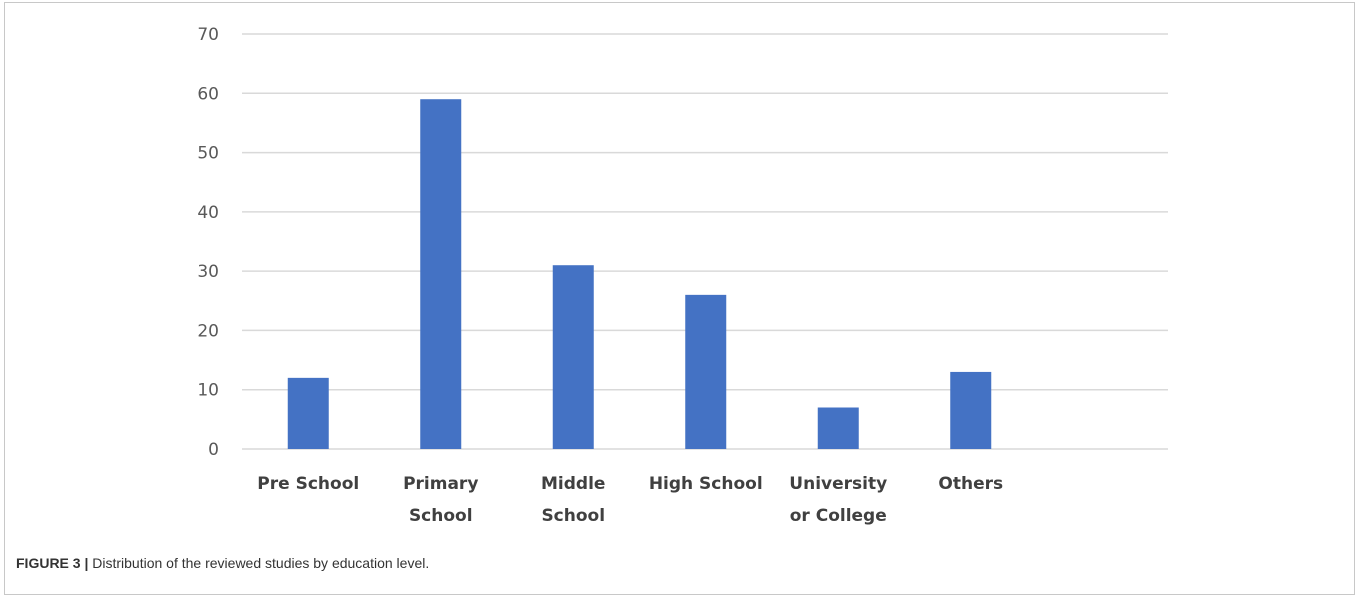  Describe the element at coordinates (838, 500) in the screenshot. I see `x-tick-label: University or College` at that location.